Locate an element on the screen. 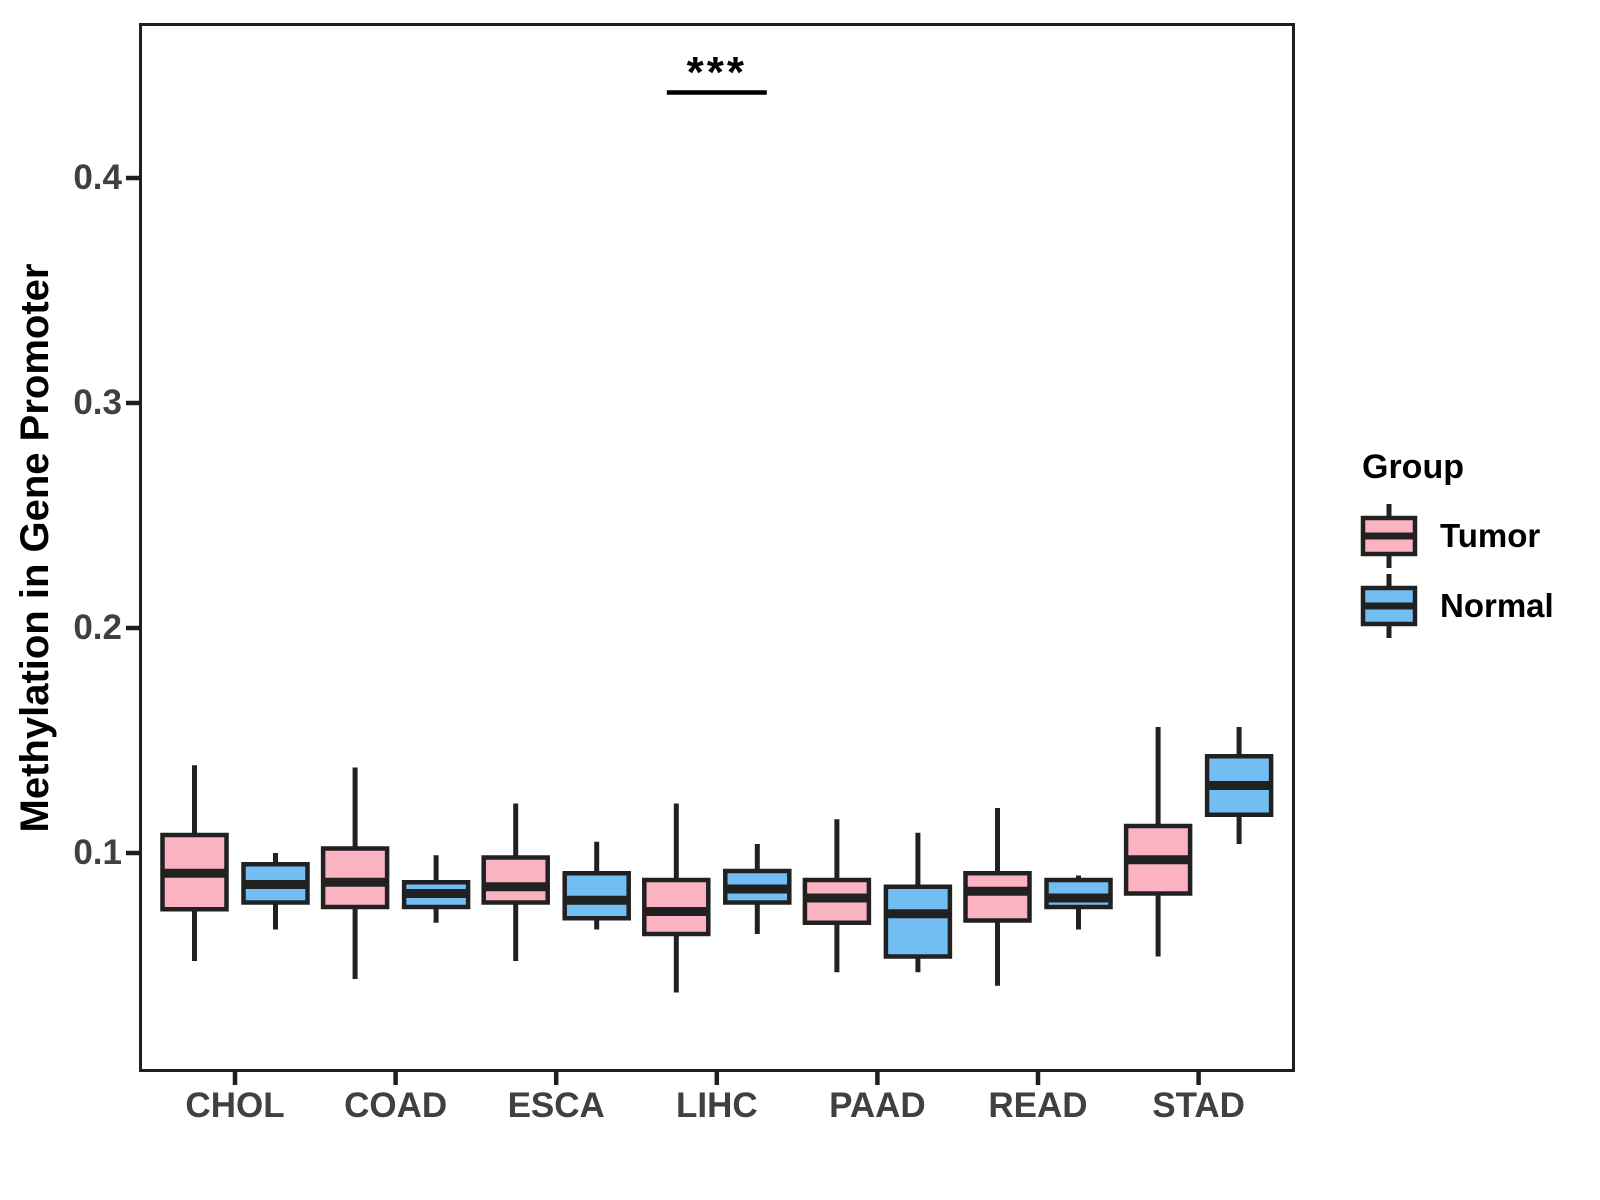 This screenshot has height=1200, width=1600. legend-boxplot-glyph-tumor is located at coordinates (1389, 536).